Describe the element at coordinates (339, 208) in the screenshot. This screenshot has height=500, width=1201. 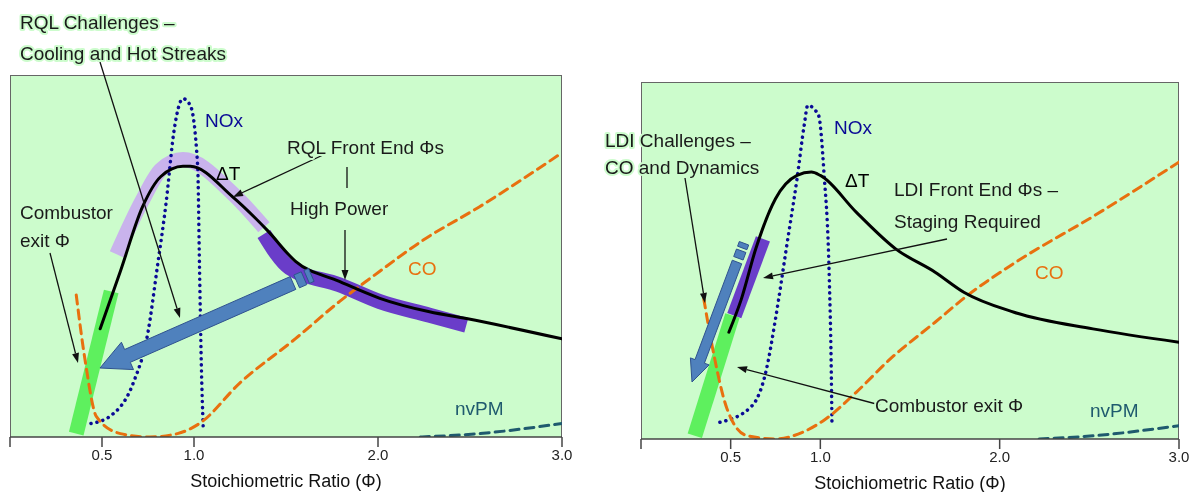
I see `annotation: High Power` at that location.